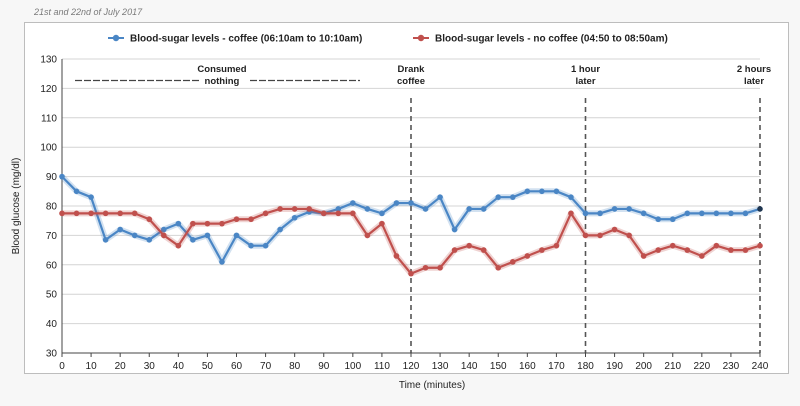 The image size is (800, 406). I want to click on x-tick-label: 80, so click(295, 366).